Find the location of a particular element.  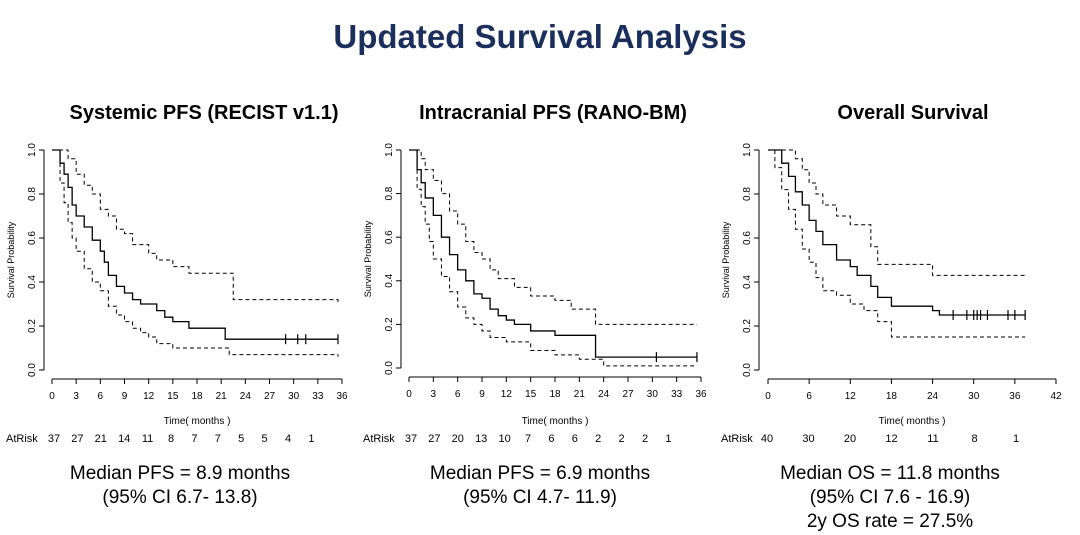

confidence-interval: (95% CI 7.6 - 16.9) is located at coordinates (890, 497).